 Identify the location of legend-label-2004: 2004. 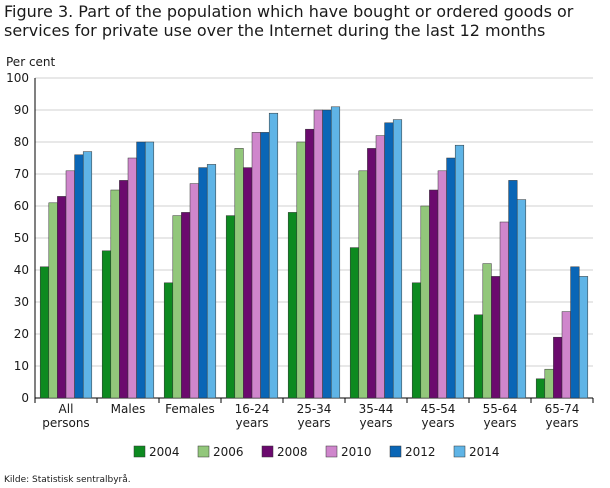
(164, 452).